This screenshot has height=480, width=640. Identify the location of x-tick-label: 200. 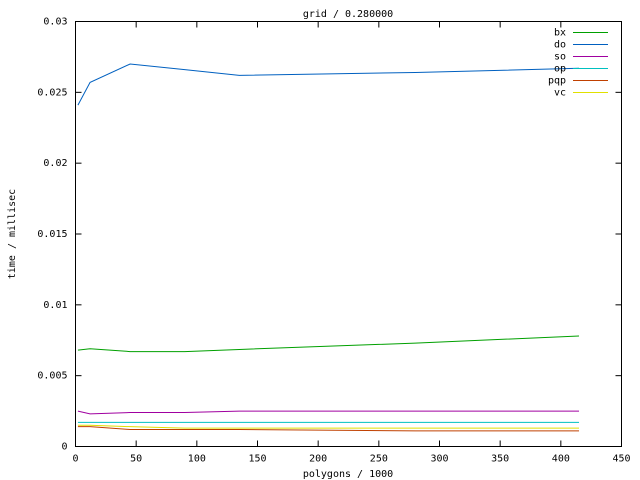
(318, 459).